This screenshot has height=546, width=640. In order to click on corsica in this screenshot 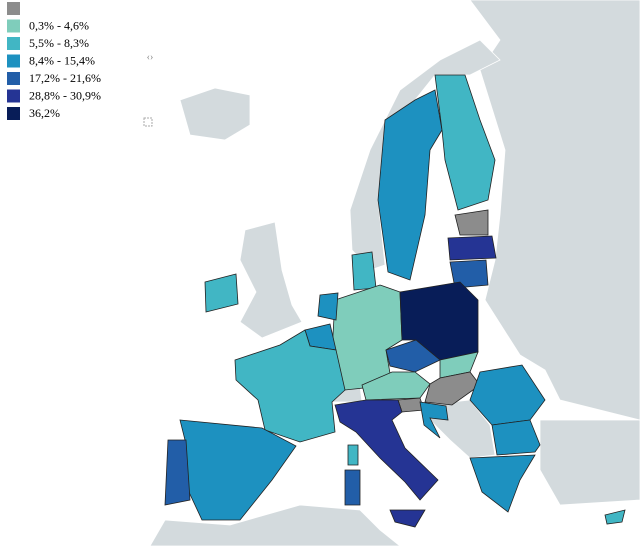, I will do `click(353, 455)`.